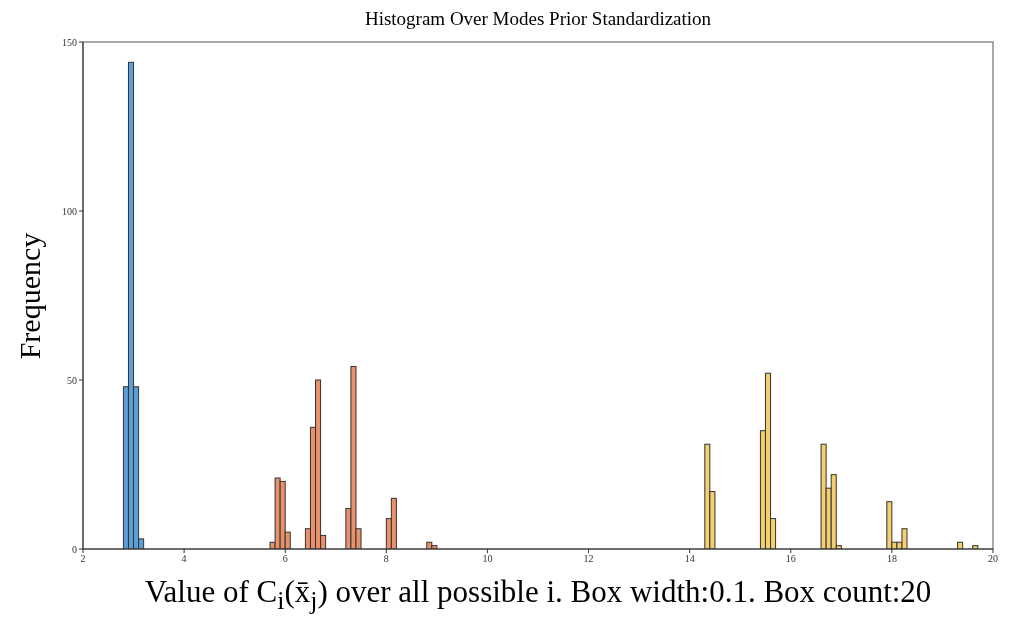 Image resolution: width=1017 pixels, height=625 pixels. What do you see at coordinates (689, 559) in the screenshot?
I see `x-tick-label: 14` at bounding box center [689, 559].